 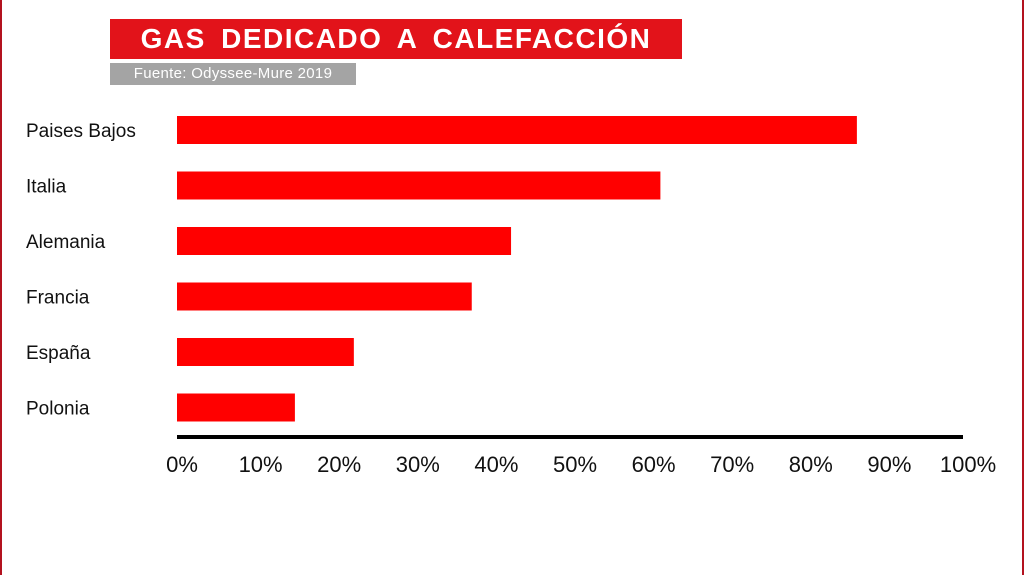 What do you see at coordinates (58, 298) in the screenshot?
I see `category-label: Francia` at bounding box center [58, 298].